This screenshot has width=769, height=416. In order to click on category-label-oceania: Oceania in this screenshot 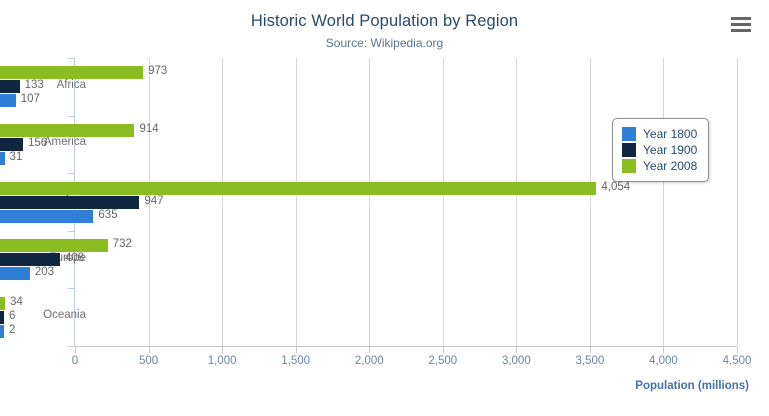, I will do `click(64, 315)`.